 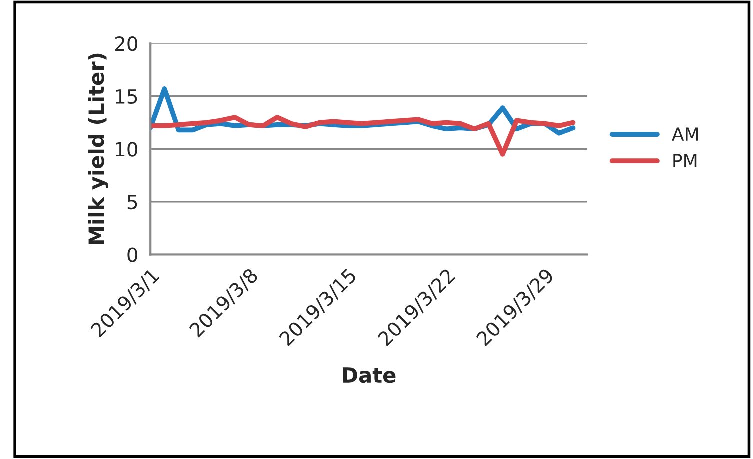 What do you see at coordinates (98, 149) in the screenshot?
I see `y-axis-title: Milk yield (Liter)` at bounding box center [98, 149].